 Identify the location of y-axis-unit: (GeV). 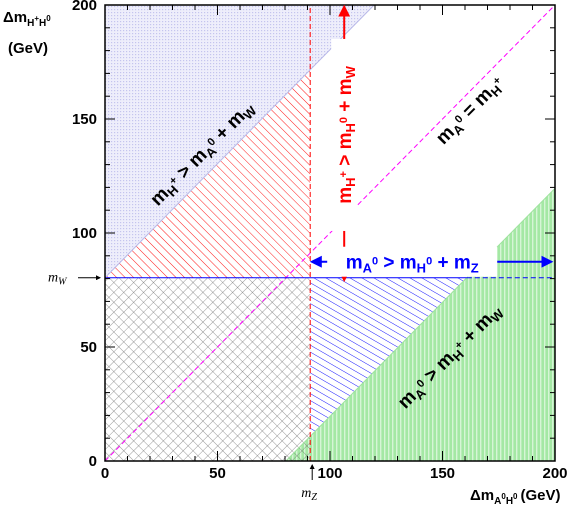
(28, 48).